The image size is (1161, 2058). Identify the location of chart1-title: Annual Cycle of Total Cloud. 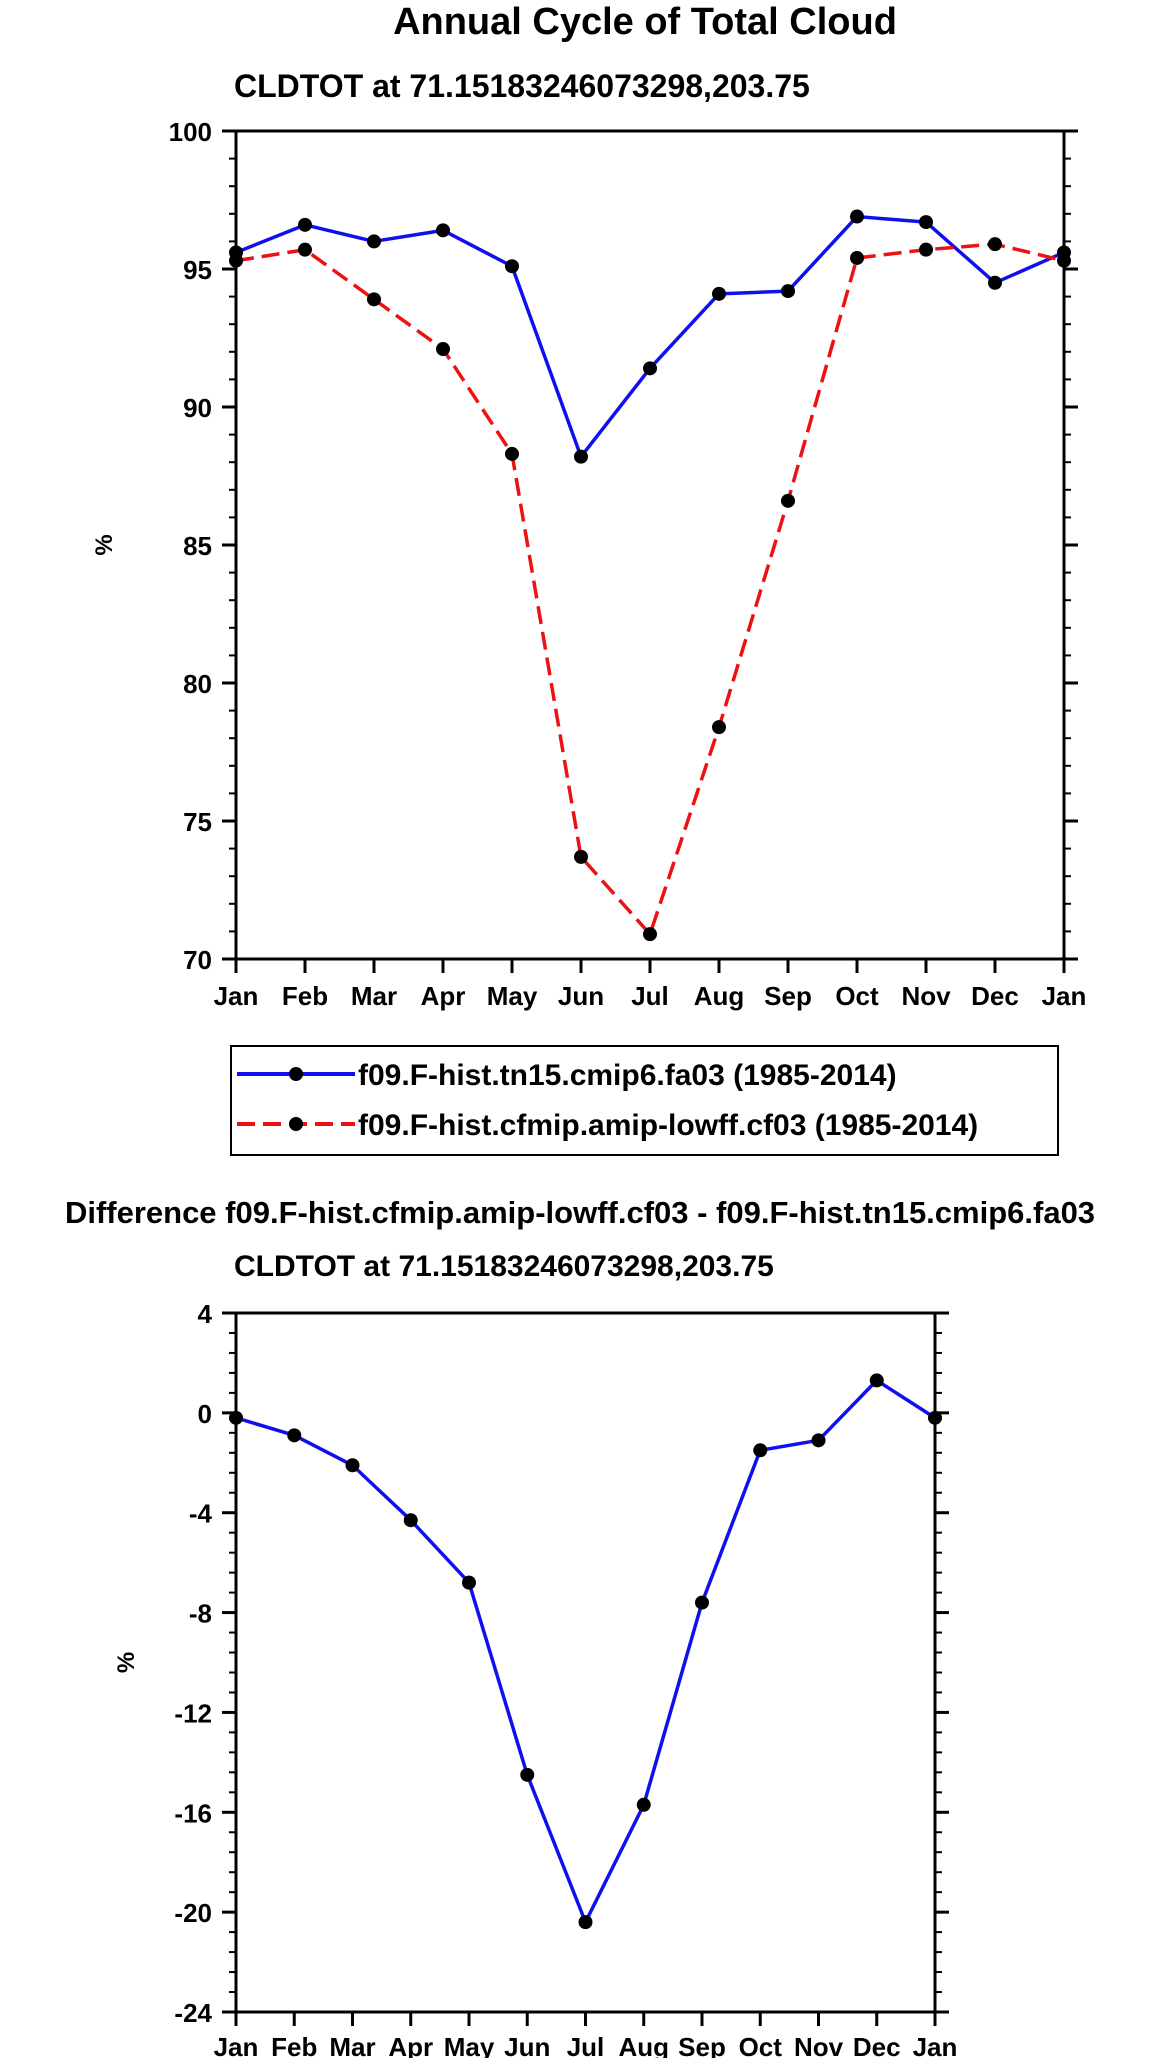
(645, 22).